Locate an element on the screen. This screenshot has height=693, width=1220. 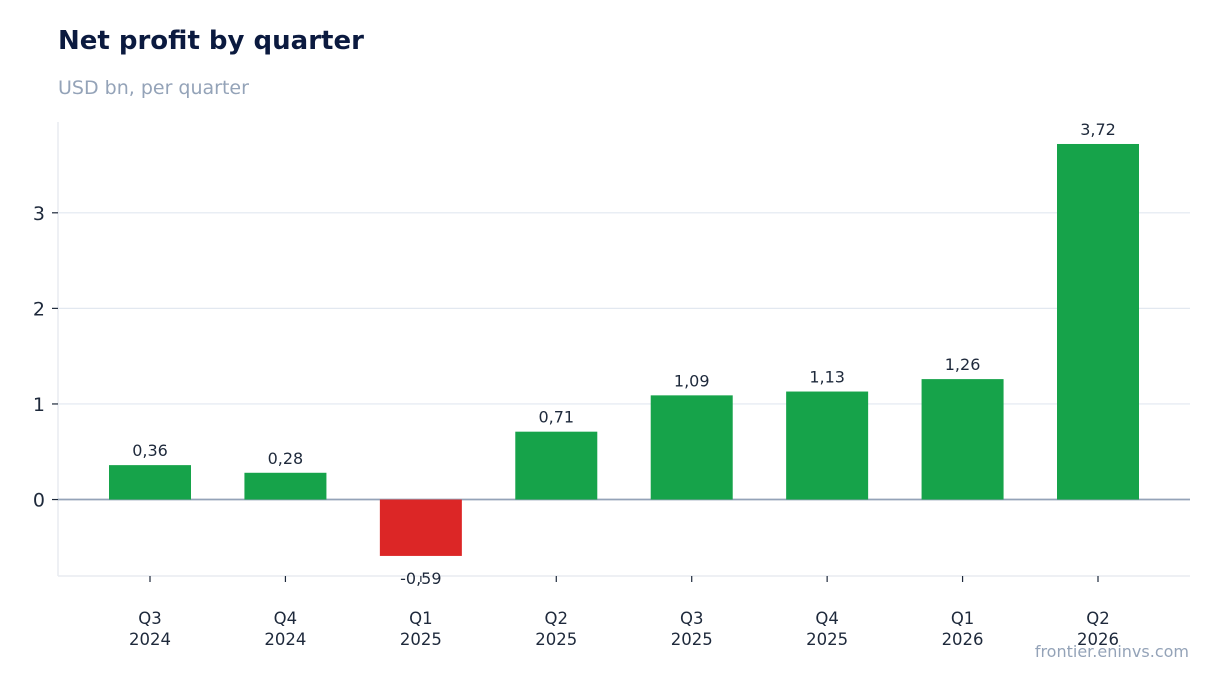
data-label: 1,13 is located at coordinates (827, 377).